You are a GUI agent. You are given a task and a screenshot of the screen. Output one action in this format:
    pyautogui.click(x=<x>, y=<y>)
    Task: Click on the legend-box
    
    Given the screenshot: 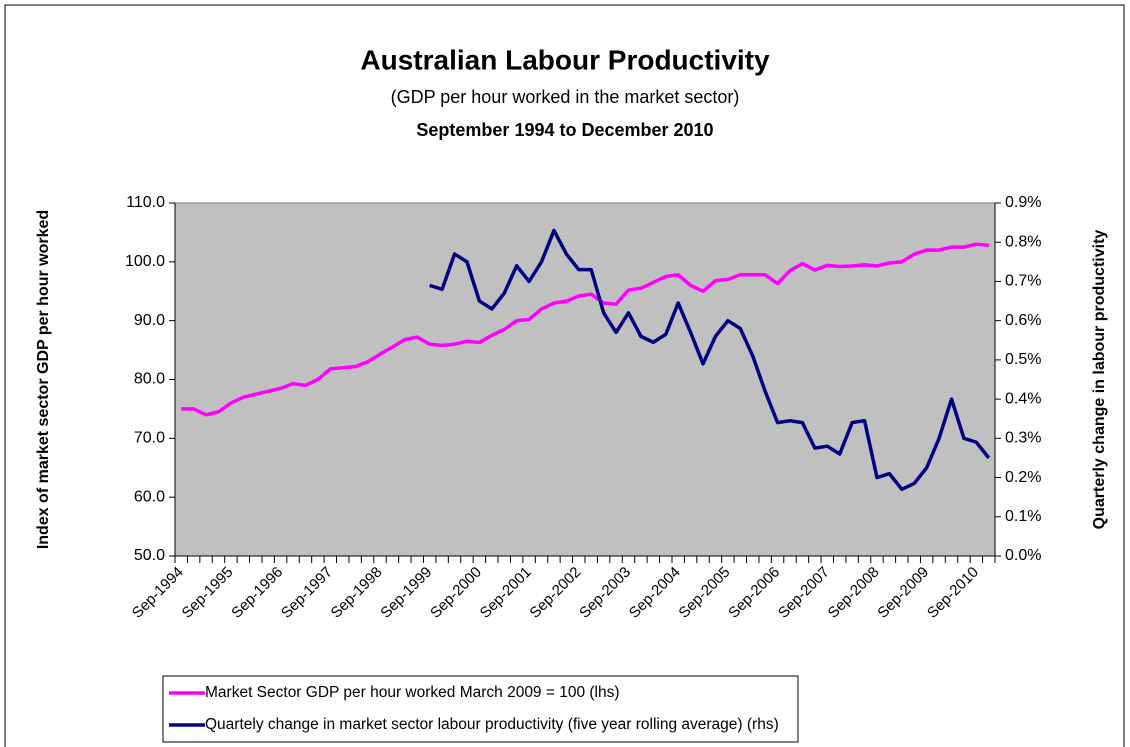 What is the action you would take?
    pyautogui.click(x=480, y=709)
    